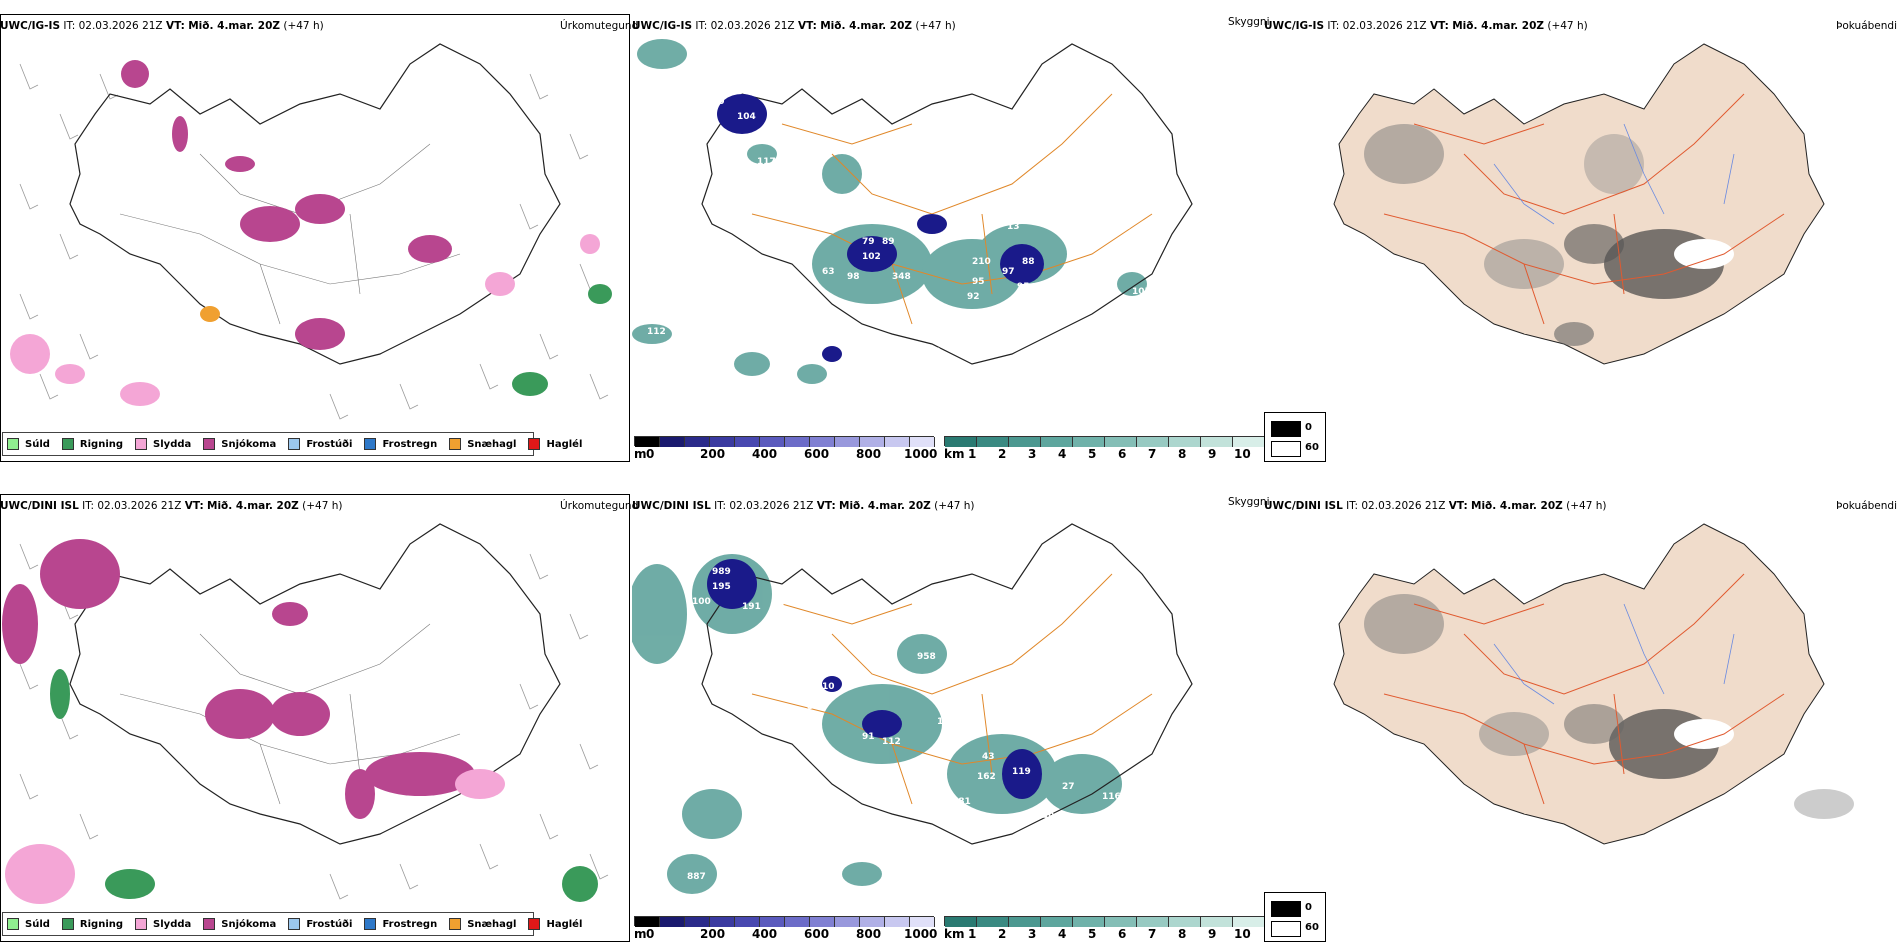 Image resolution: width=1900 pixels, height=950 pixels. Describe the element at coordinates (1111, 797) in the screenshot. I see `ceiling-label: 116` at that location.